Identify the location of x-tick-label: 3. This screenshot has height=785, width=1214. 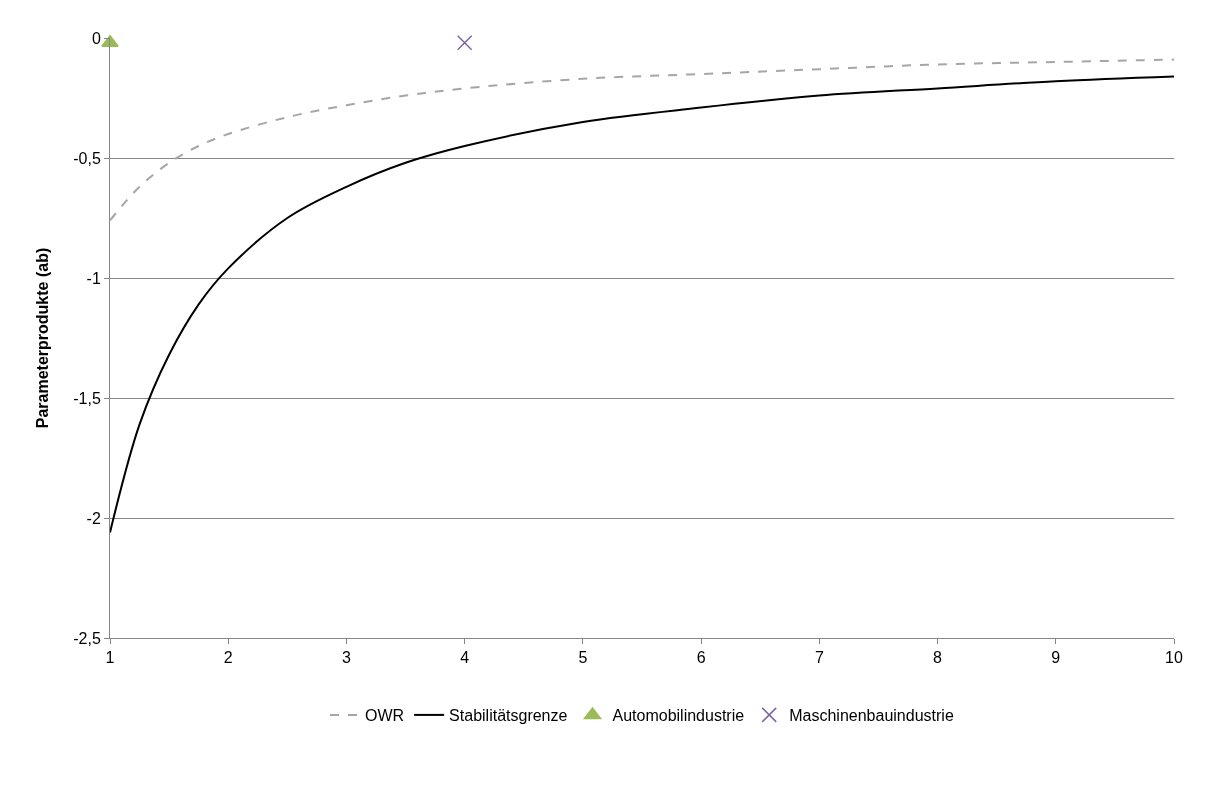
(346, 658).